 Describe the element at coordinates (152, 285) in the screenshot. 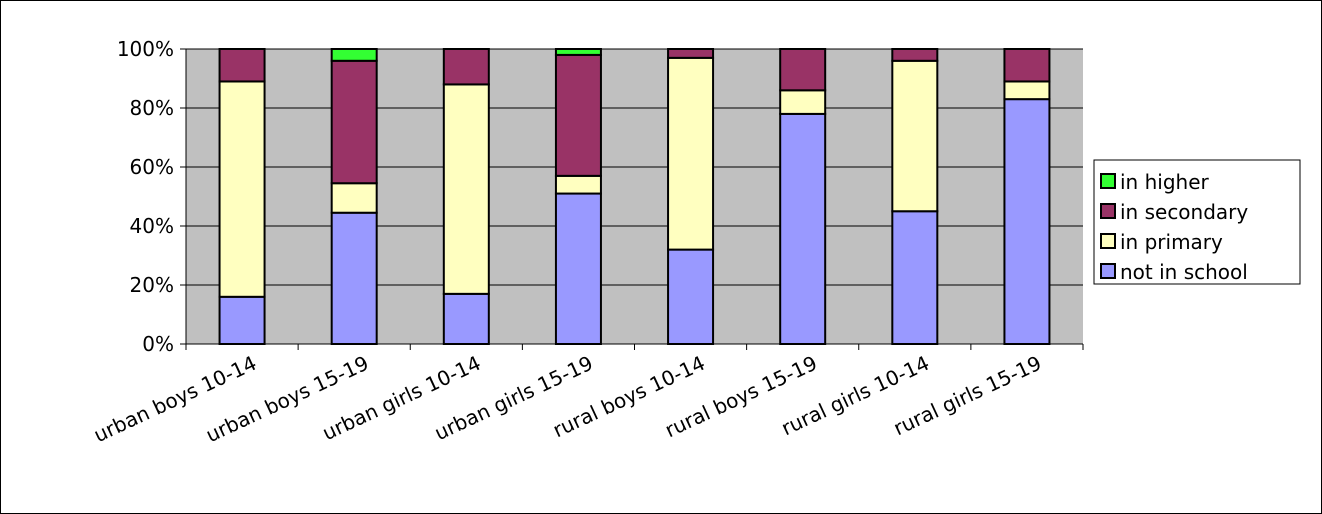

I see `y-tick-label: 20%` at that location.